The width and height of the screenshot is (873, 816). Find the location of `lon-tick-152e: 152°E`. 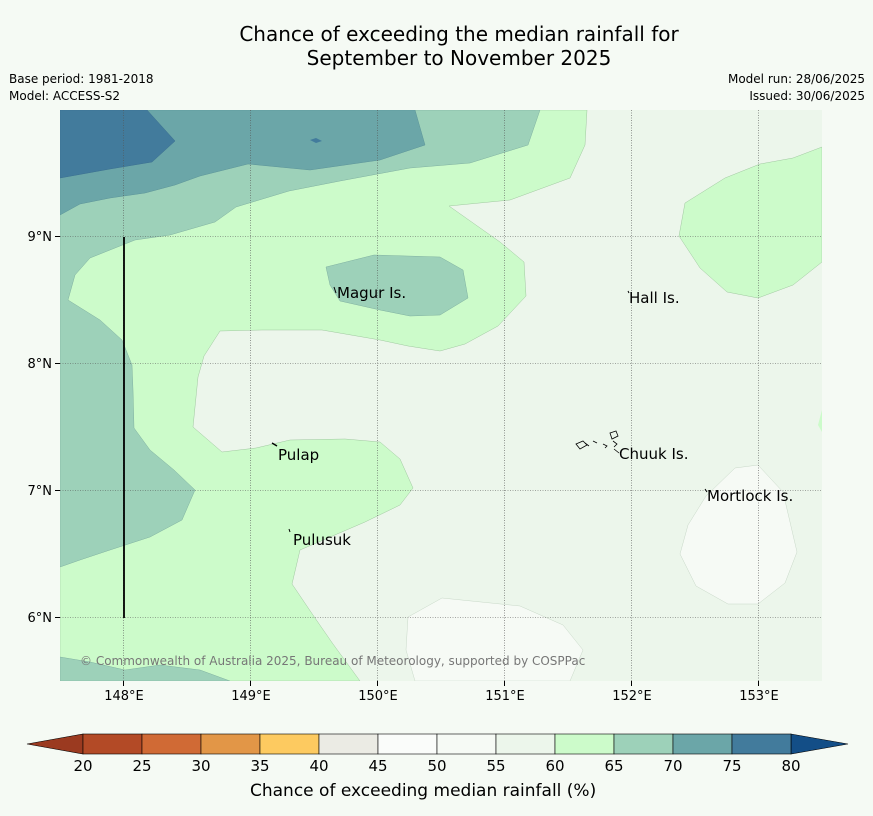

lon-tick-152e: 152°E is located at coordinates (632, 696).